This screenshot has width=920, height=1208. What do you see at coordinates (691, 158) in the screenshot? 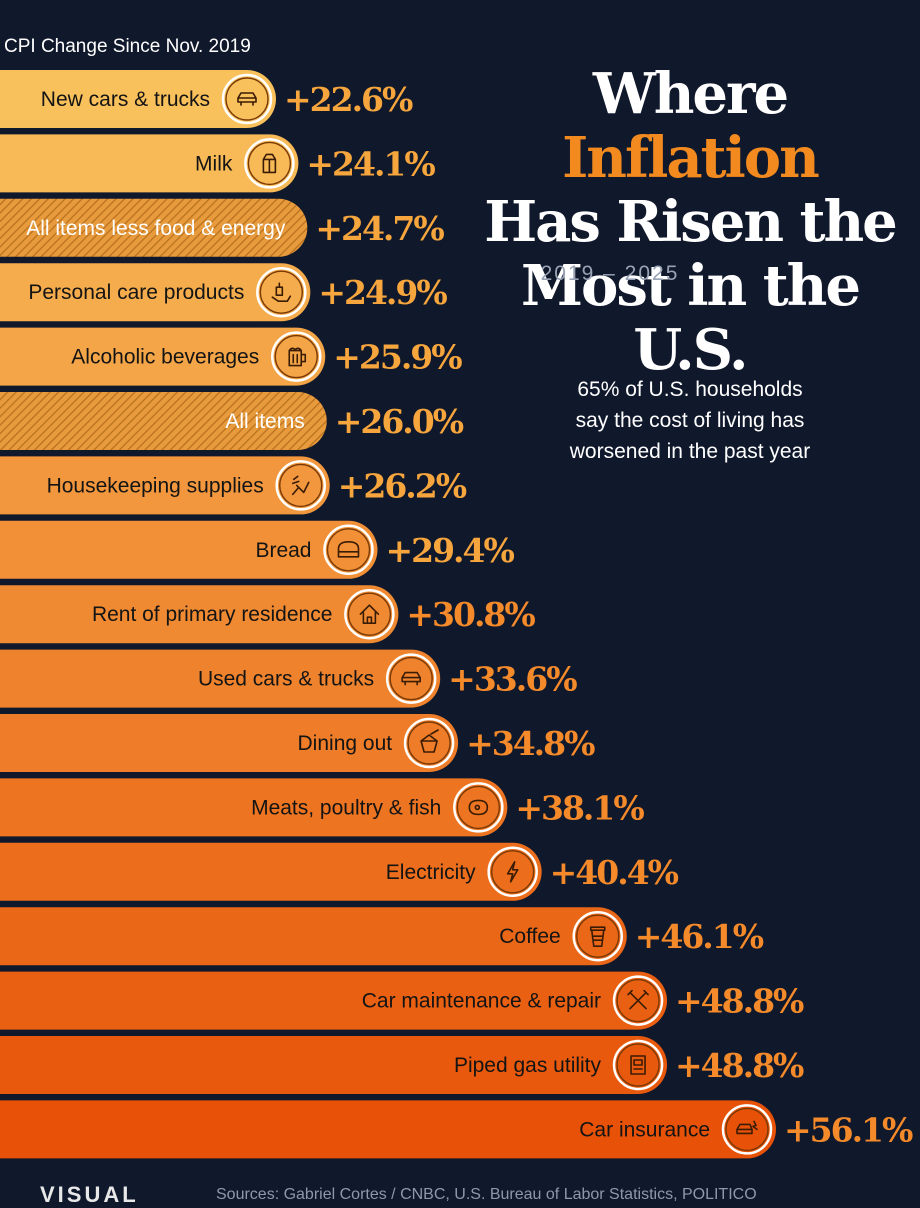
I see `title-highlight: Inflation` at bounding box center [691, 158].